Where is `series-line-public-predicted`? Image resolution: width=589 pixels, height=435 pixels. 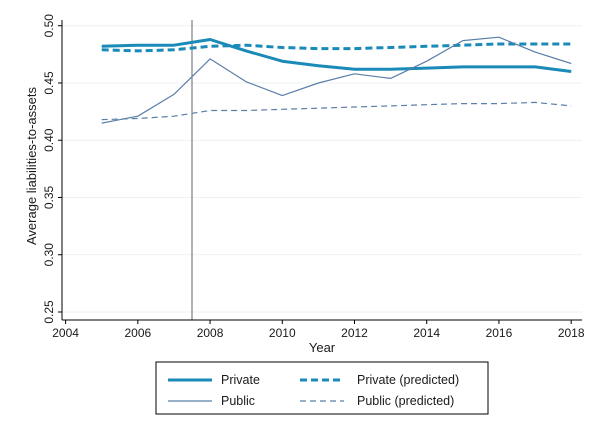 series-line-public-predicted is located at coordinates (336, 111).